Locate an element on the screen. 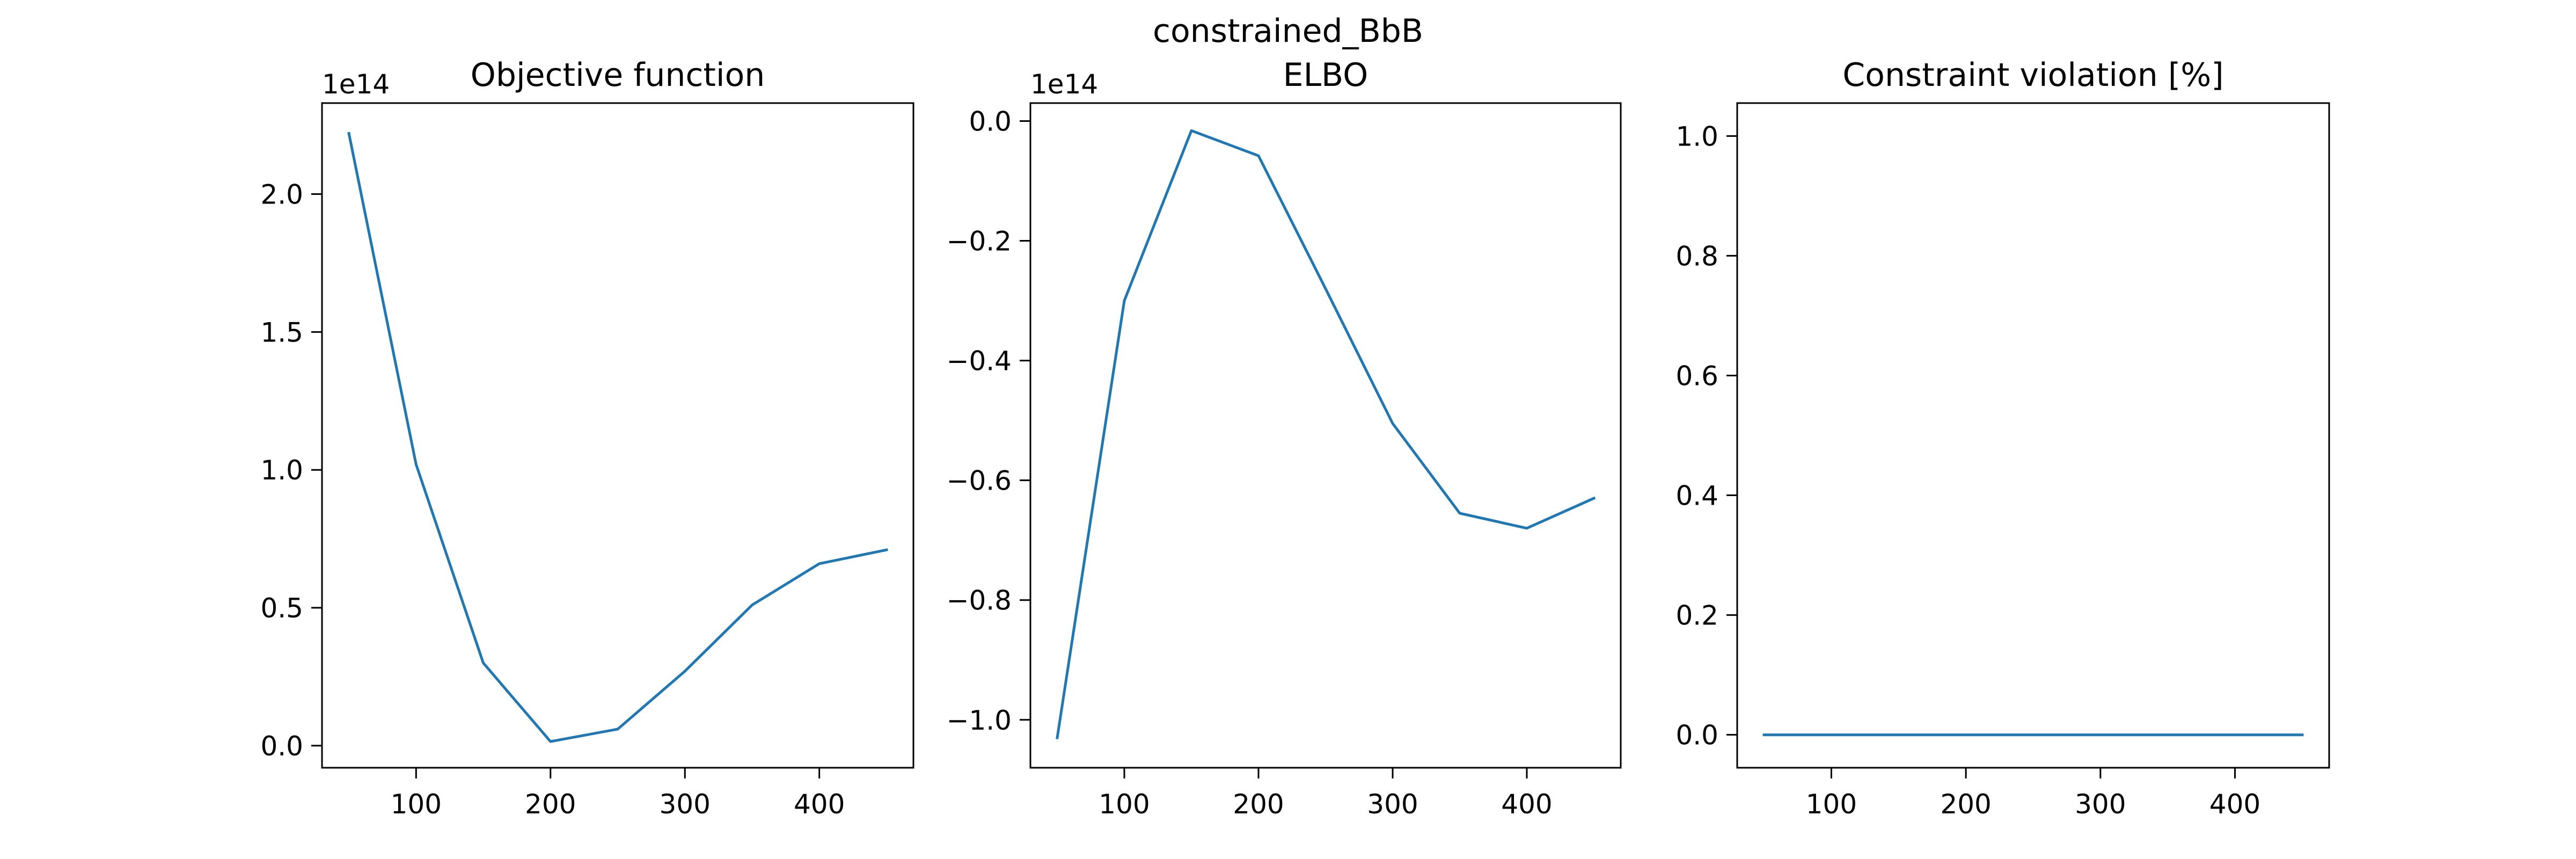  y-tick-label: 2.0 is located at coordinates (281, 194).